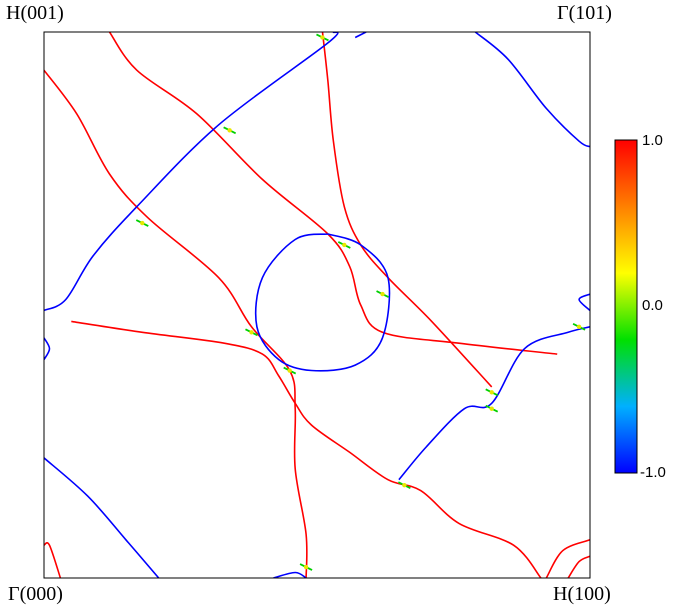 The image size is (692, 614). I want to click on corner-label-top-left: H(001), so click(35, 13).